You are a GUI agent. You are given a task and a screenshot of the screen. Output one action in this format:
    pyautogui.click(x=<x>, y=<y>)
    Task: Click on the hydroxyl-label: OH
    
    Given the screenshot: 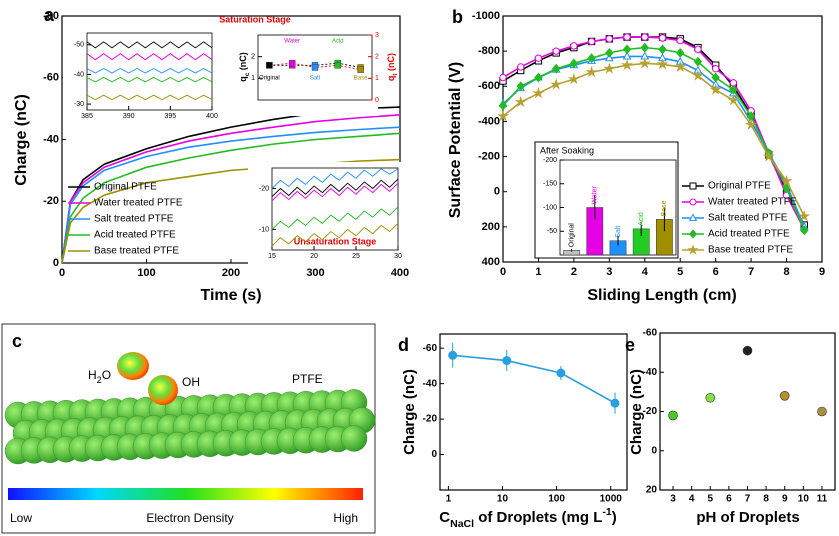 What is the action you would take?
    pyautogui.click(x=191, y=382)
    